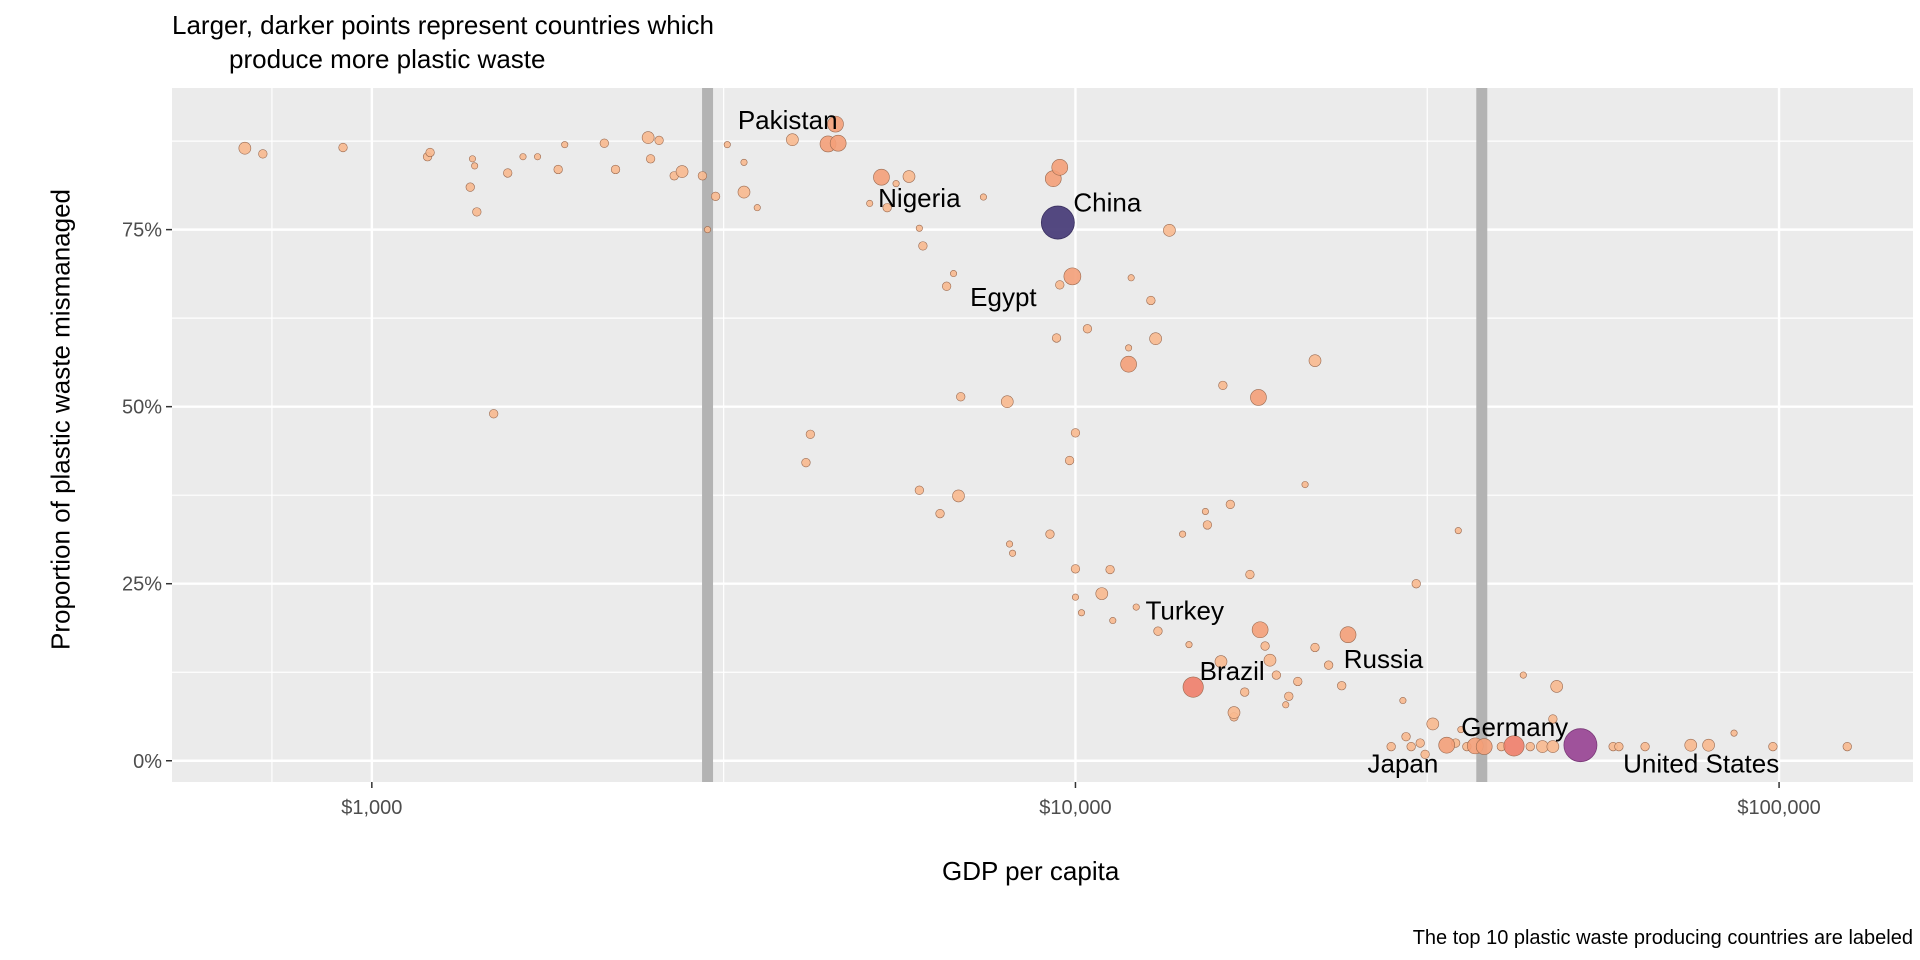 This screenshot has width=1920, height=960. Describe the element at coordinates (60, 420) in the screenshot. I see `y-axis-label: Proportion of plastic waste mismanaged` at that location.